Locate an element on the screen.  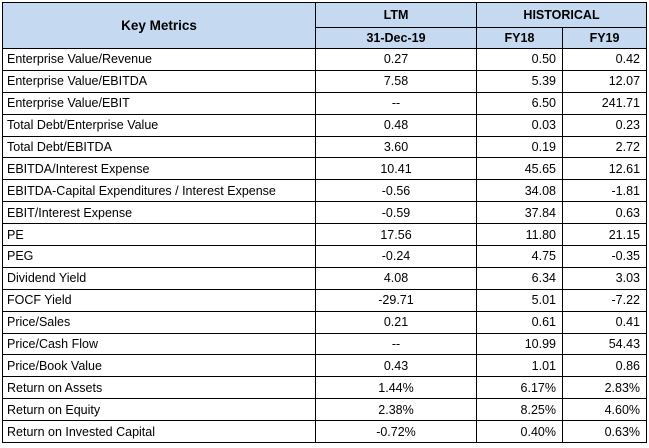
table-row: Return on Assets 1.44% 6.17% 2.83% is located at coordinates (325, 388).